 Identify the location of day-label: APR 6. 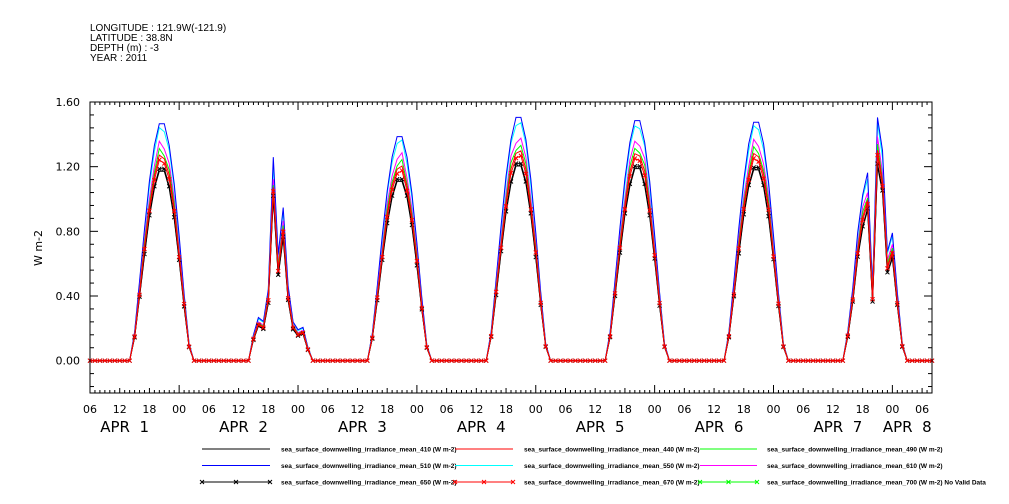
(719, 427).